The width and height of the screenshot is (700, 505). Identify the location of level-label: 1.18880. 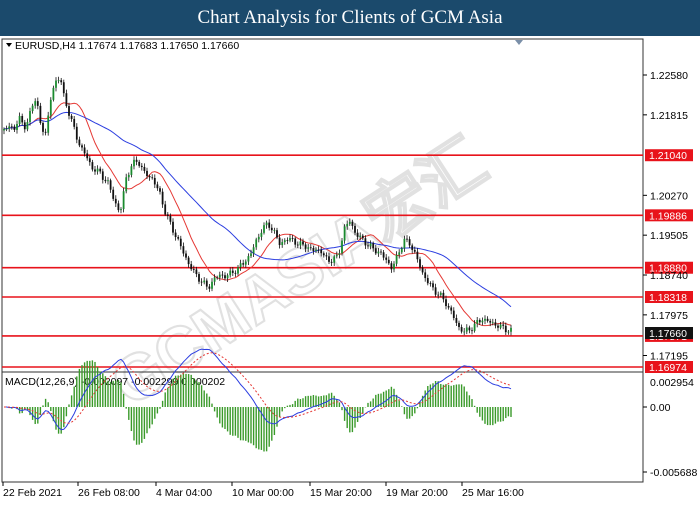
(668, 269).